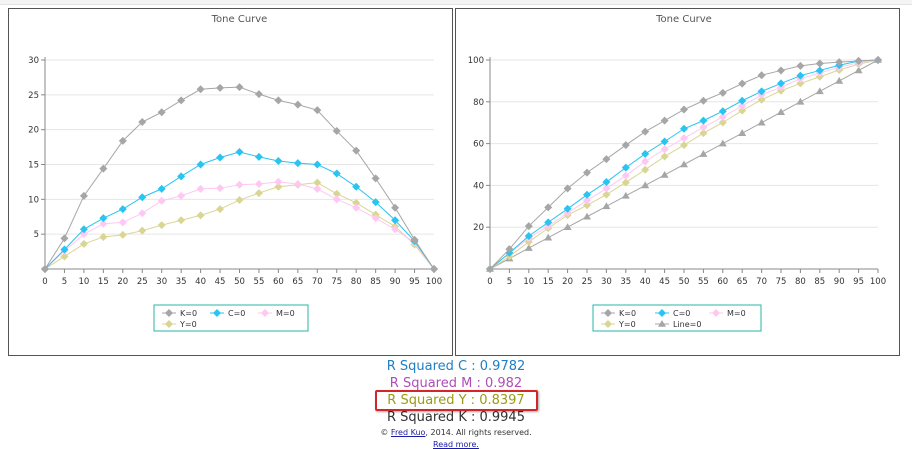 The height and width of the screenshot is (449, 912). What do you see at coordinates (36, 235) in the screenshot?
I see `y-tick-label: 5` at bounding box center [36, 235].